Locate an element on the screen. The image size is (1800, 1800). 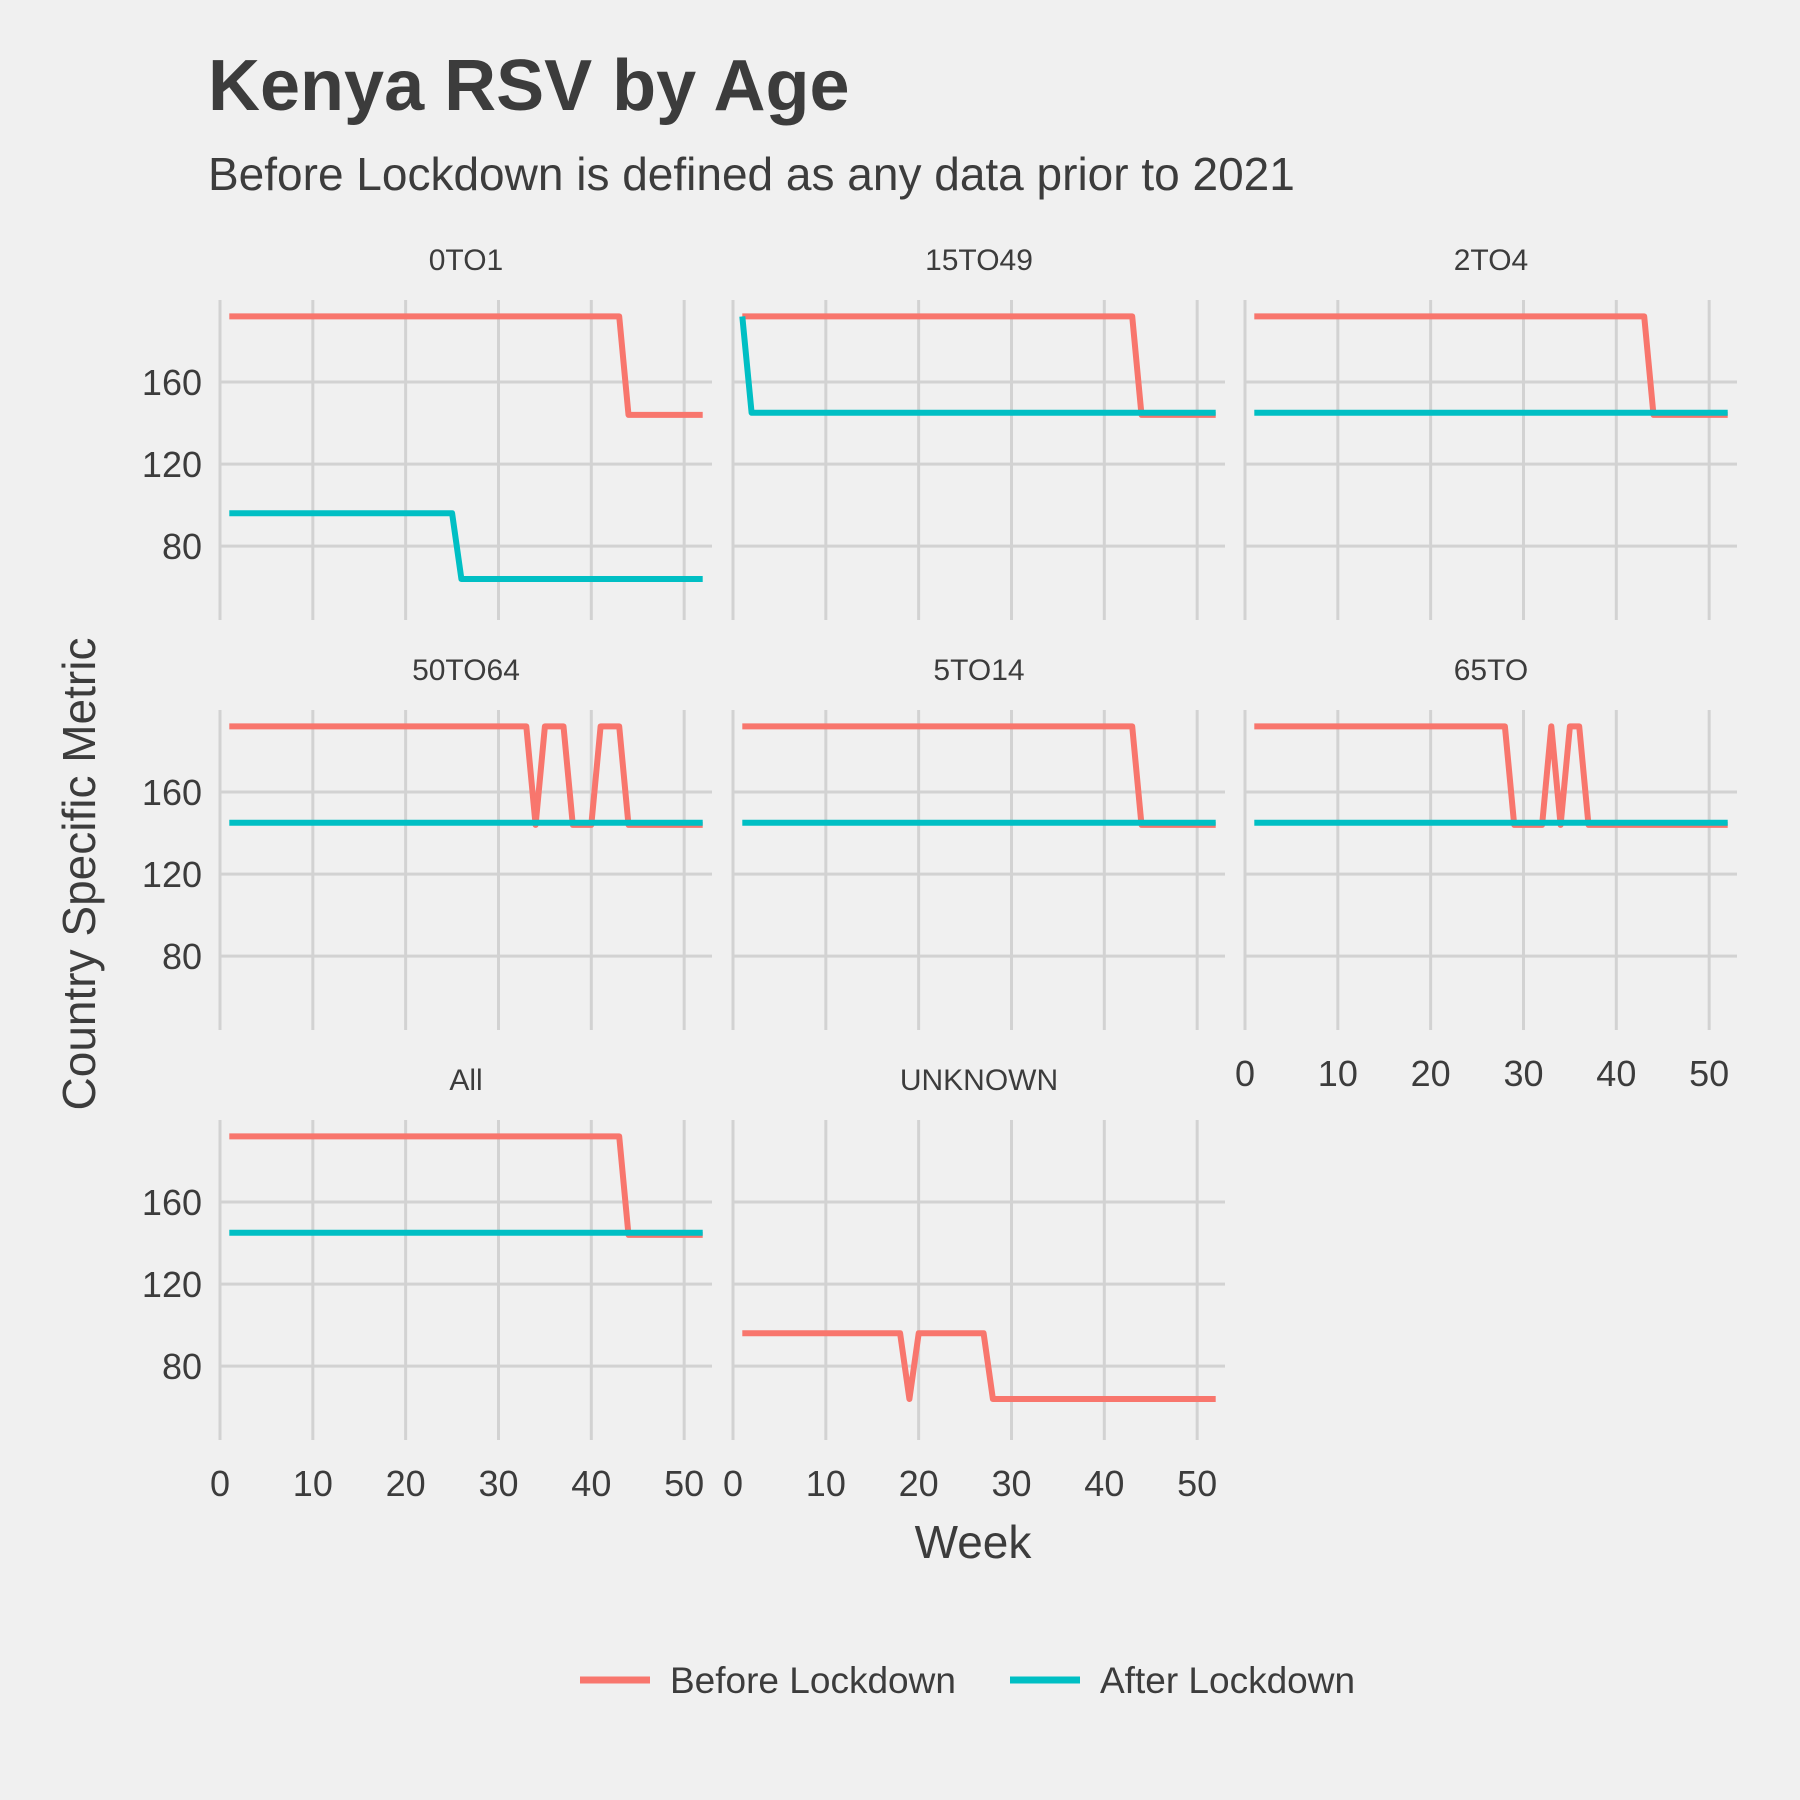
y-axis-title: Country Specific Metric is located at coordinates (79, 874).